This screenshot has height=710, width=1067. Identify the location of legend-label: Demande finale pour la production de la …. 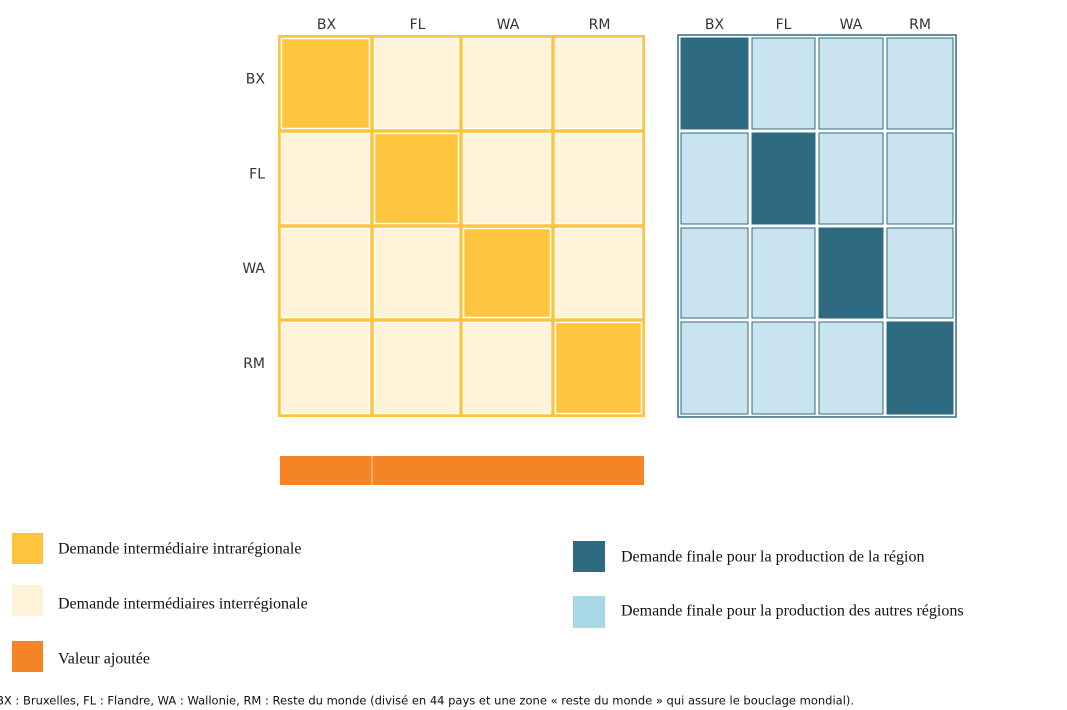
(772, 557).